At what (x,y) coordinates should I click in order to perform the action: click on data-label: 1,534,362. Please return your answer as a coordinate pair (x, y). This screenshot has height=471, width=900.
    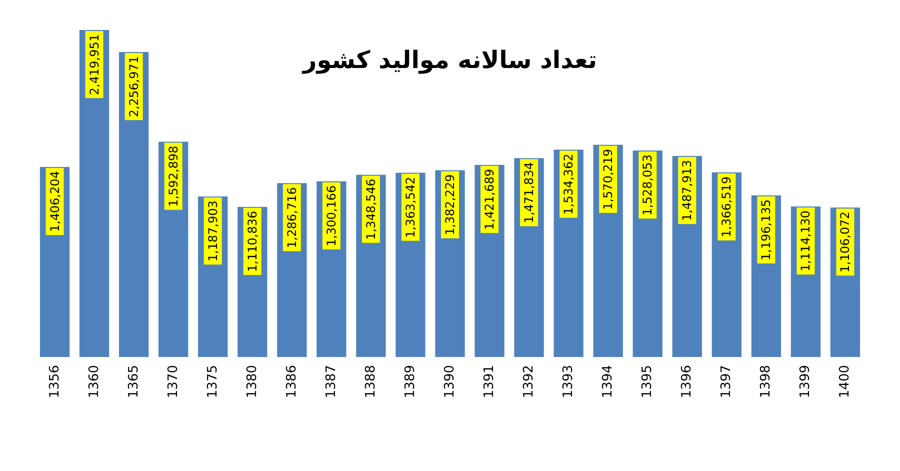
    Looking at the image, I should click on (569, 184).